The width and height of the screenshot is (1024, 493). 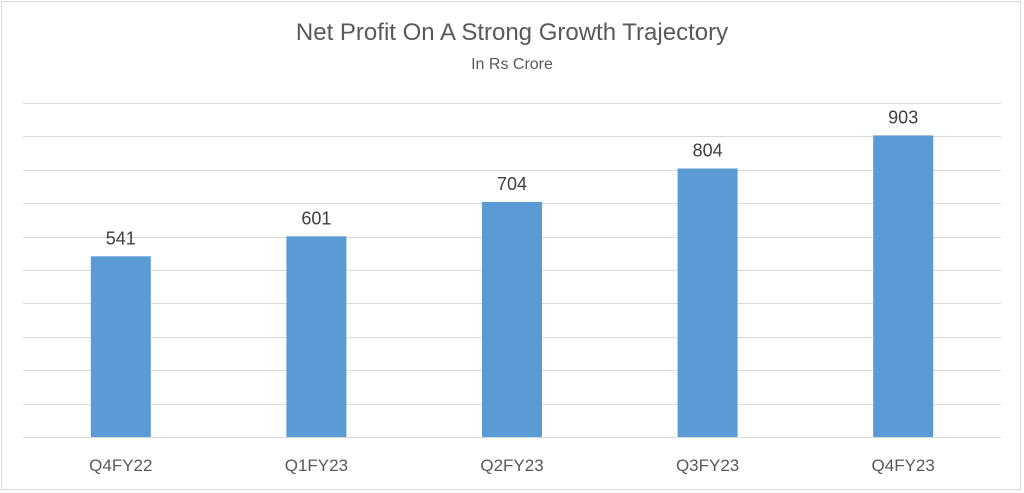 I want to click on x-axis-tick-labels: Q4FY22 Q1FY23 Q2FY23 Q3FY23 Q4FY23, so click(x=512, y=465).